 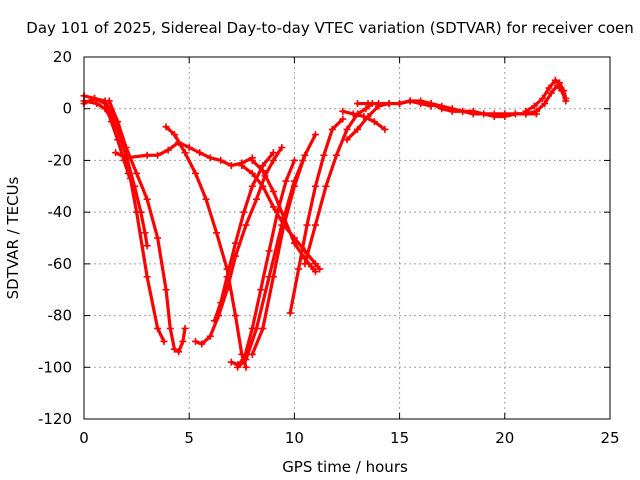 I want to click on y-tick-label: 20, so click(x=62, y=57).